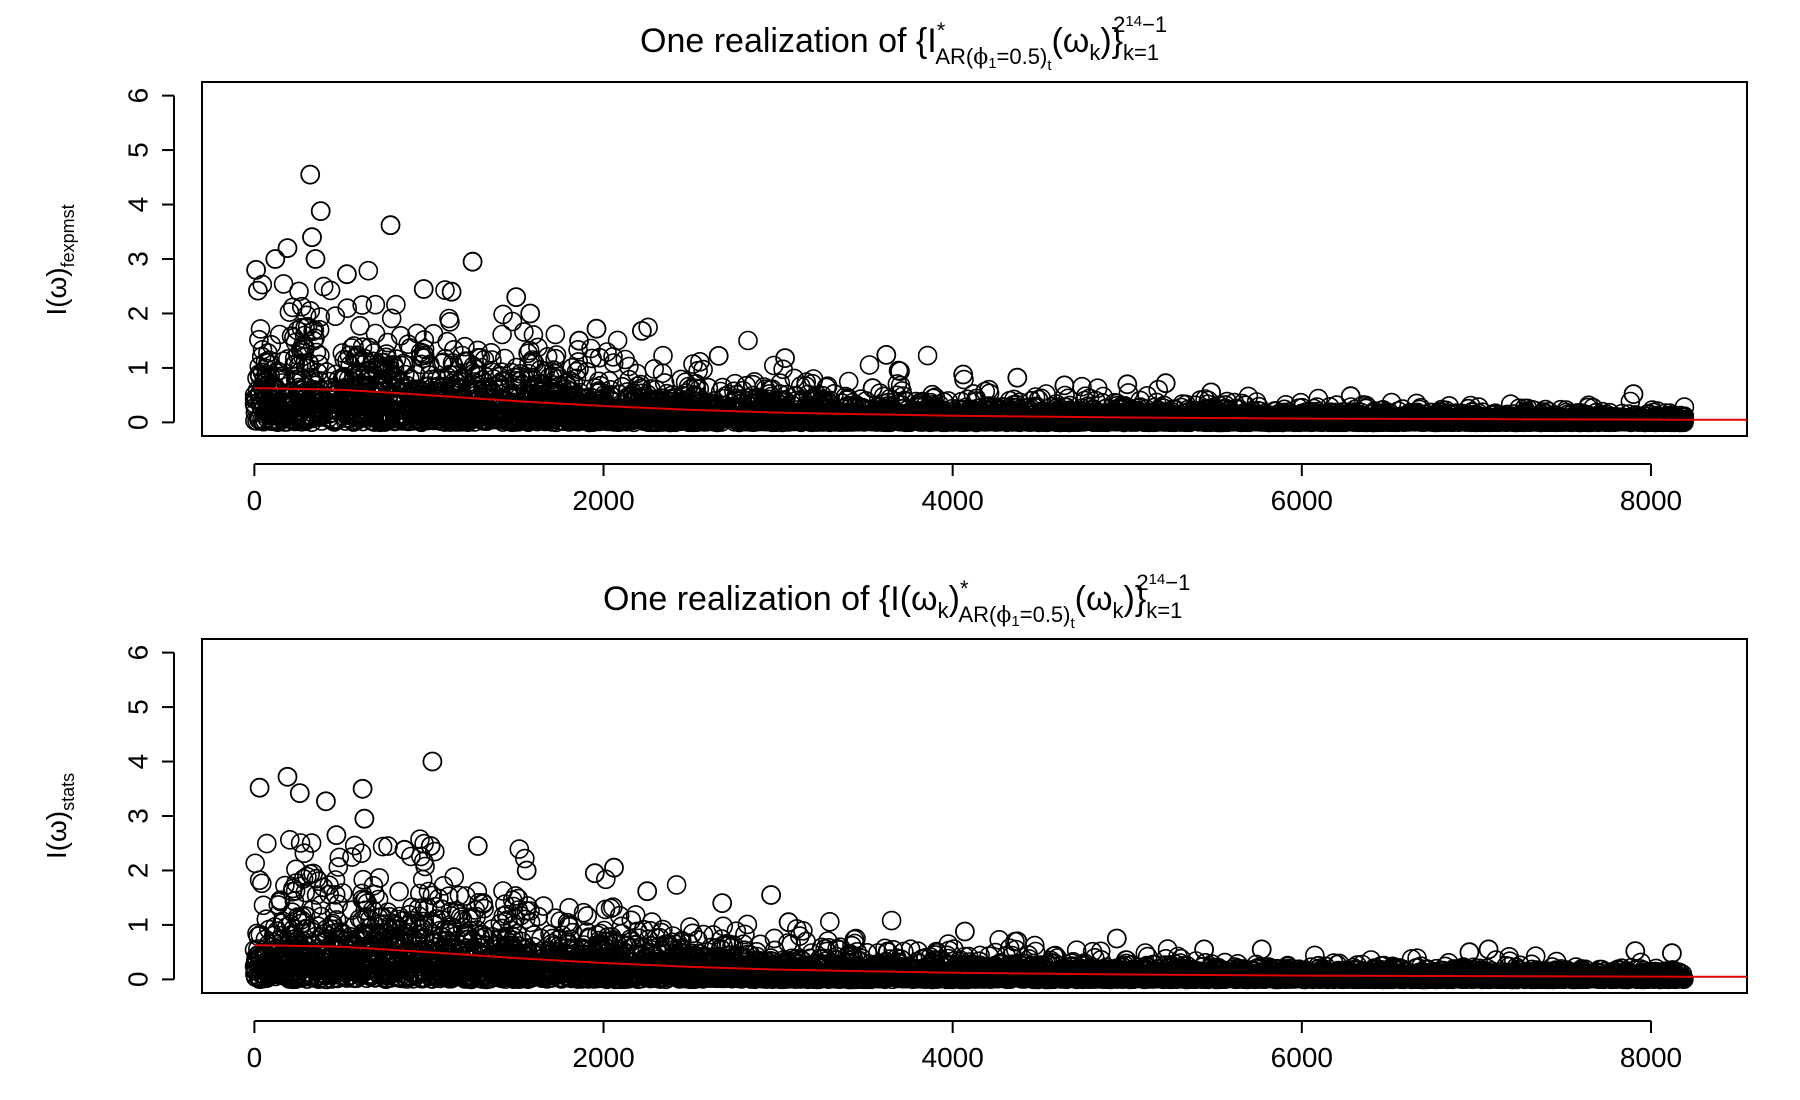 This screenshot has height=1100, width=1800. Describe the element at coordinates (788, 41) in the screenshot. I see `panel-1-title-lead: One realization of {I` at that location.